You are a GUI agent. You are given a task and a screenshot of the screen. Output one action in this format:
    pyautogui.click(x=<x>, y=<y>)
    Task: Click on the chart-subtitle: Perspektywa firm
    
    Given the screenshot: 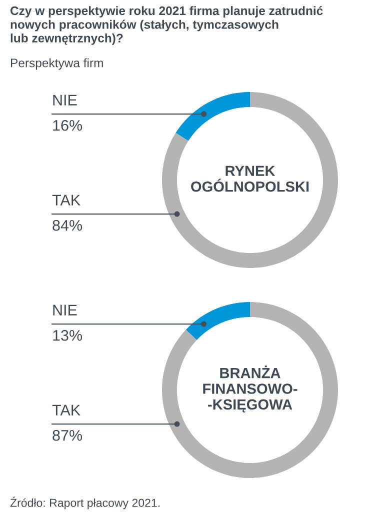 What is the action you would take?
    pyautogui.click(x=57, y=64)
    